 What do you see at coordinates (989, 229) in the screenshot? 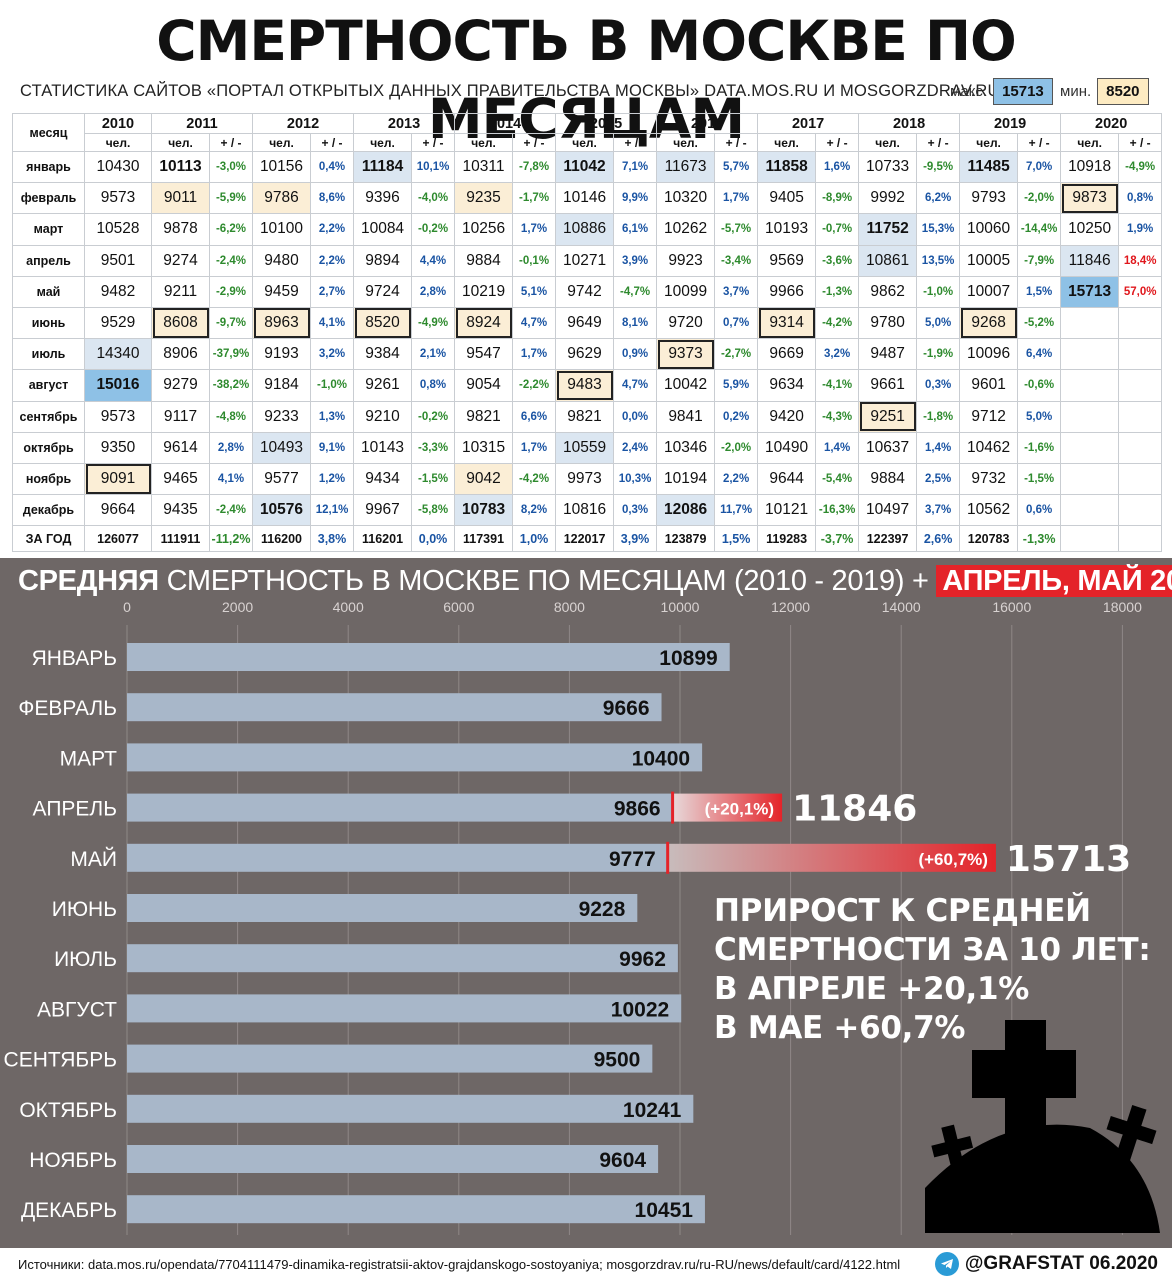
I see `value-cell: 10060` at bounding box center [989, 229].